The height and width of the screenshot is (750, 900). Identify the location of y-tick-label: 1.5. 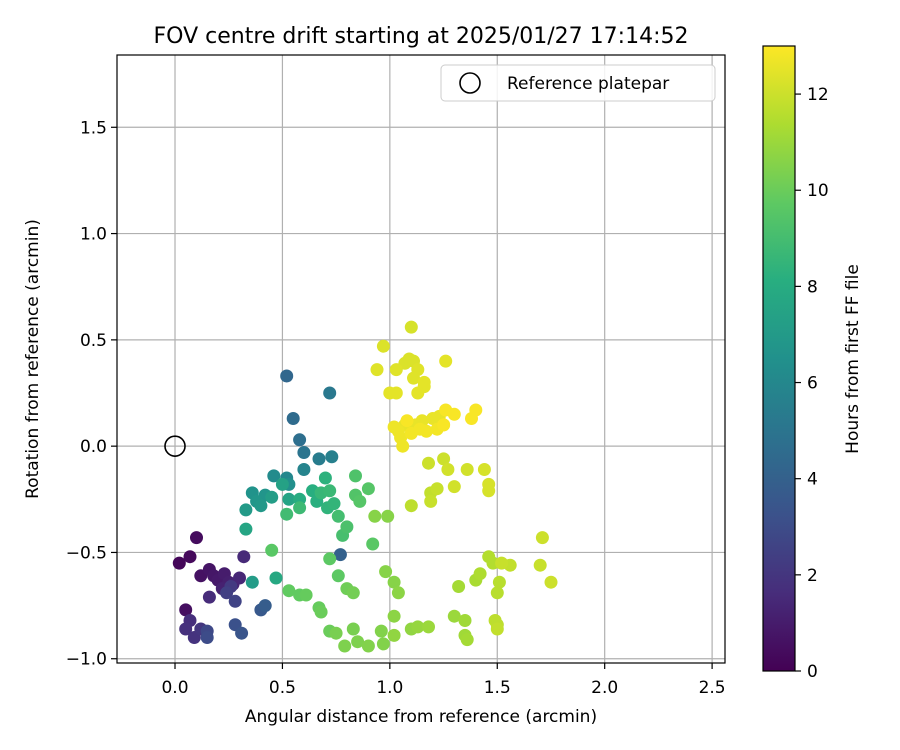
(93, 128).